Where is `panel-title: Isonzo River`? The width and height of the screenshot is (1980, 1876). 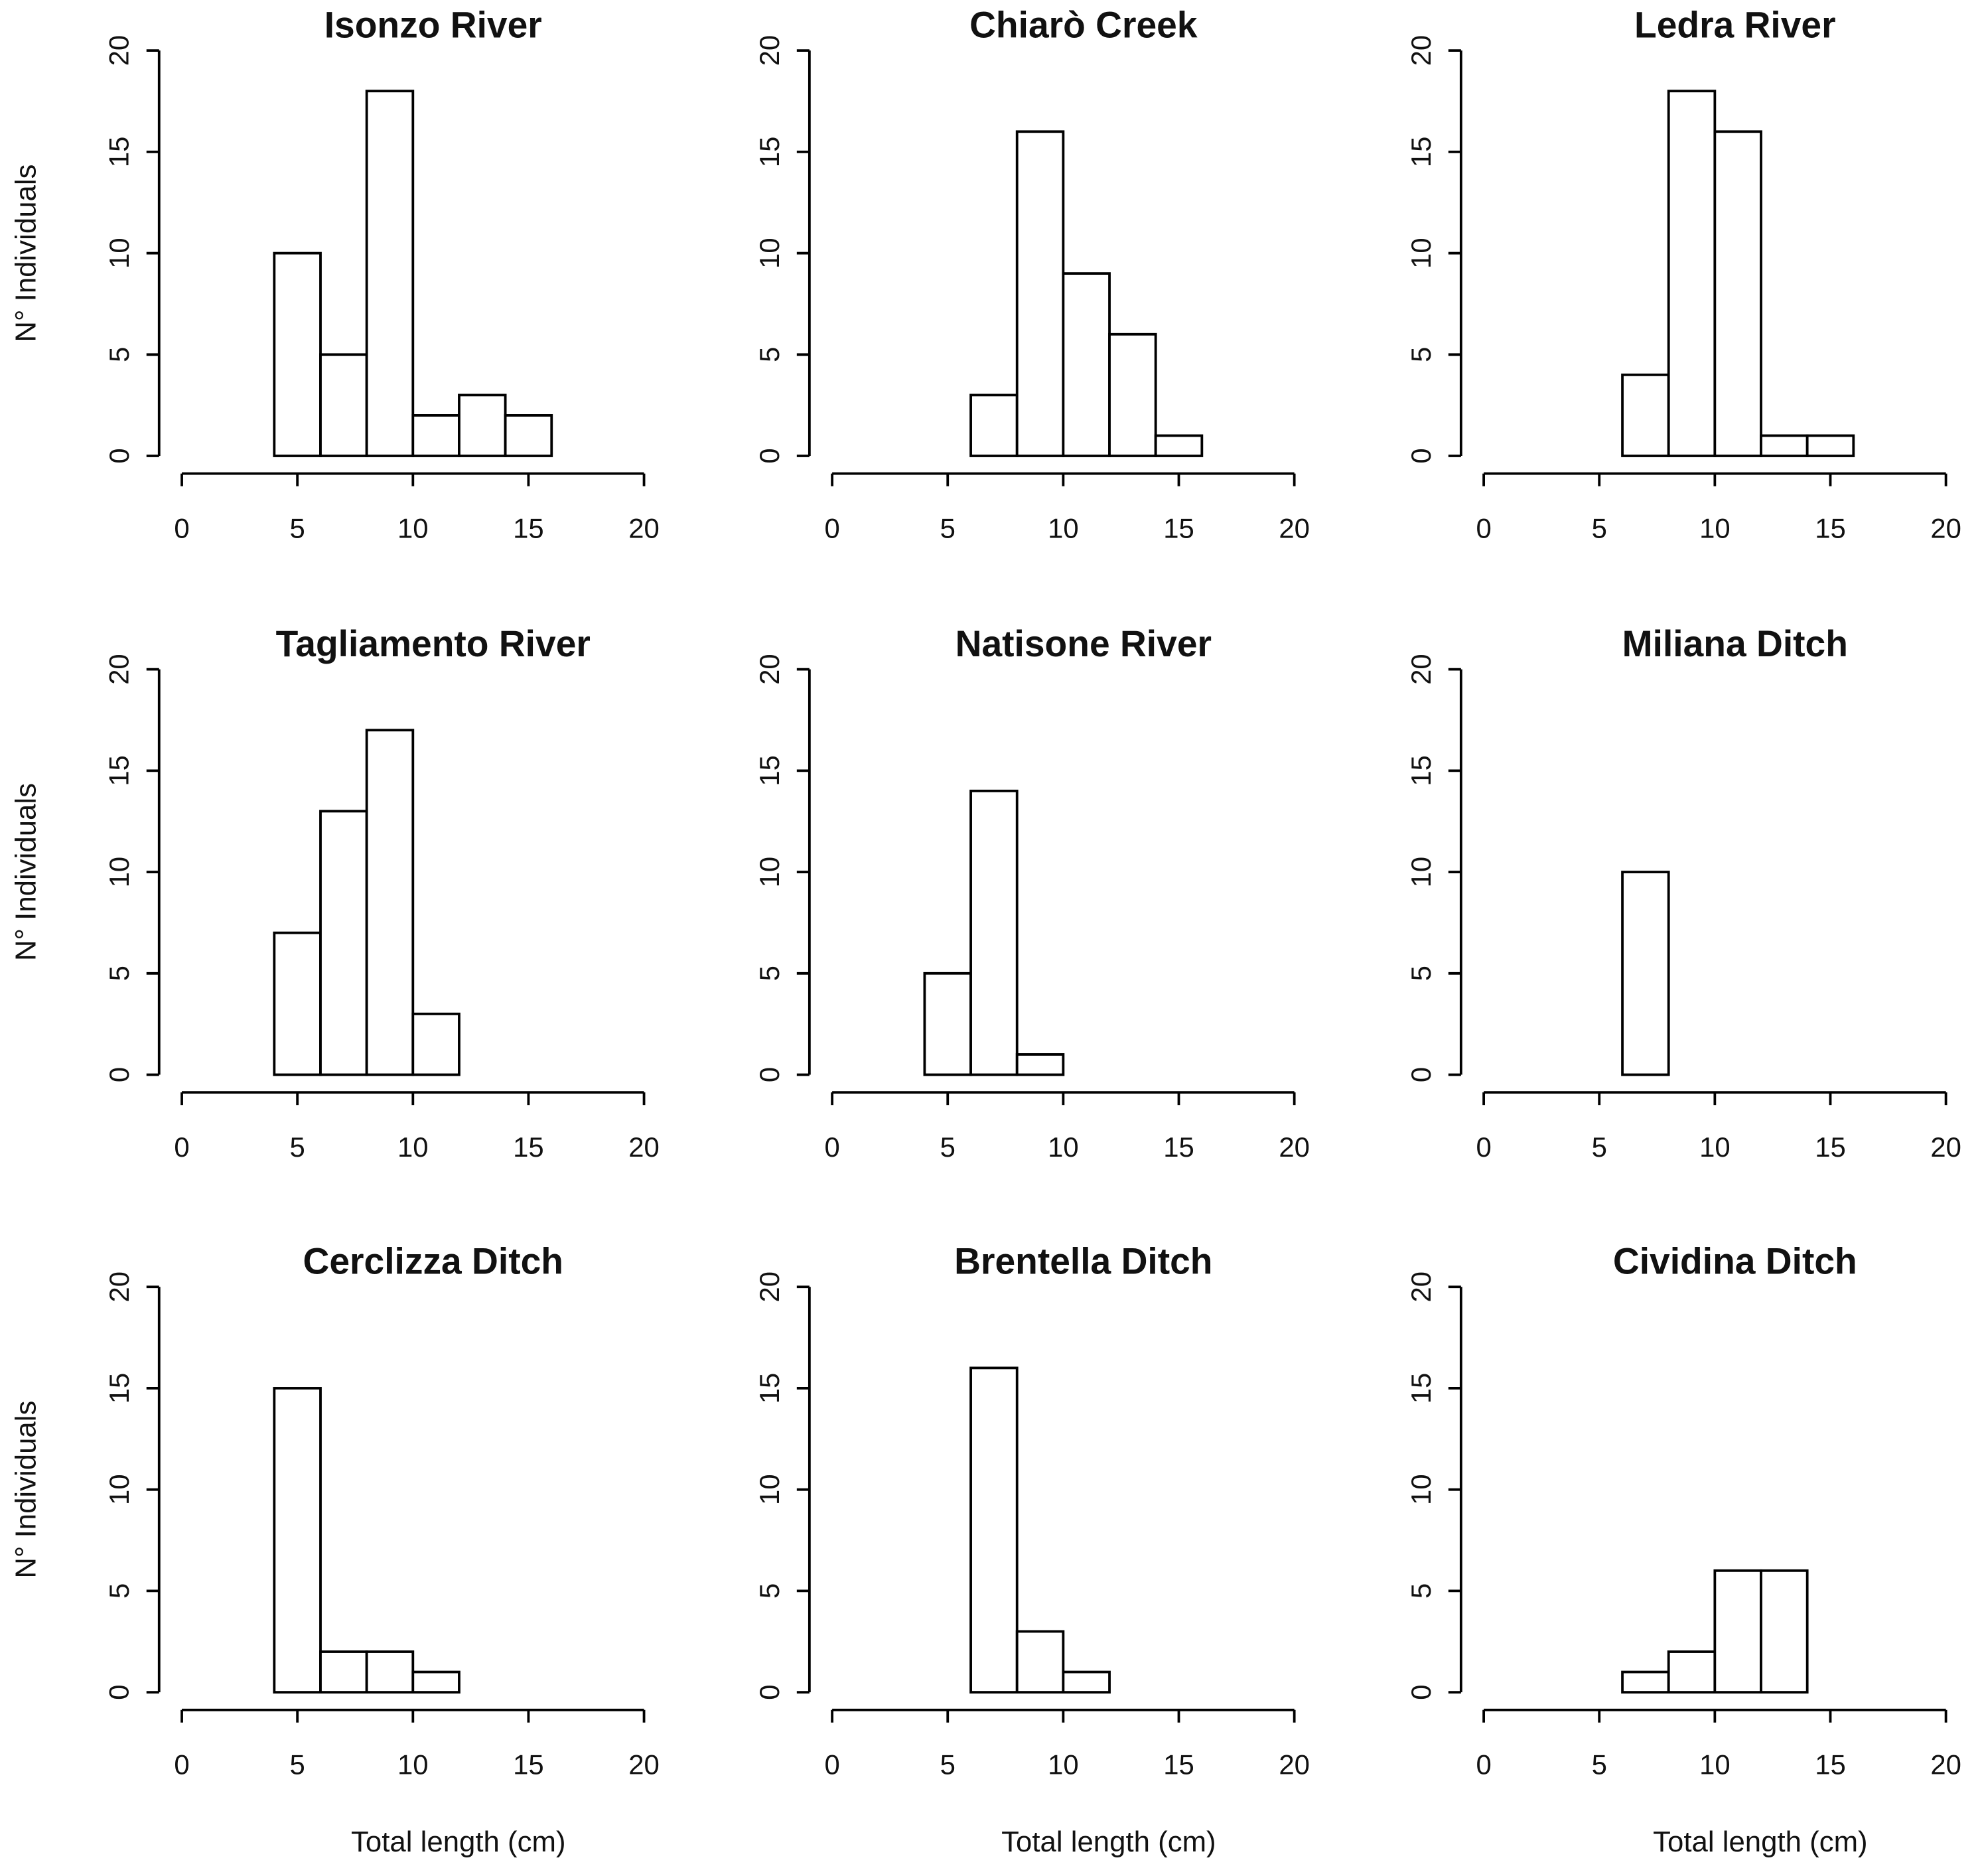 panel-title: Isonzo River is located at coordinates (433, 25).